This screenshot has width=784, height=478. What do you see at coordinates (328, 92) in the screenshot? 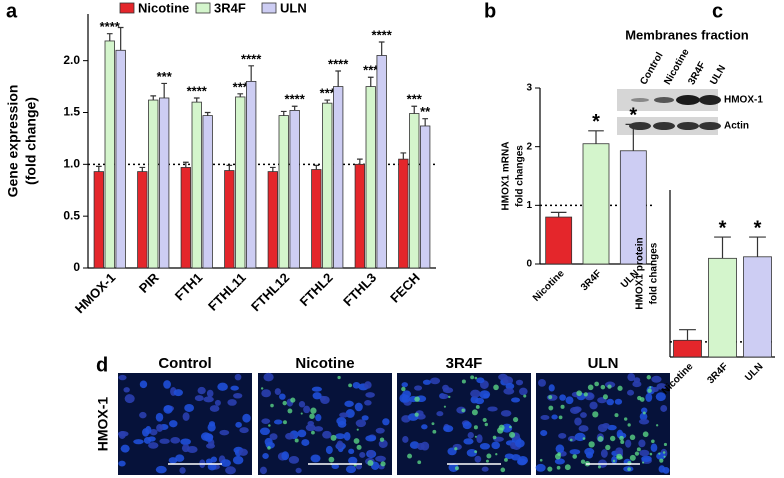
I see `significance-label: ***` at bounding box center [328, 92].